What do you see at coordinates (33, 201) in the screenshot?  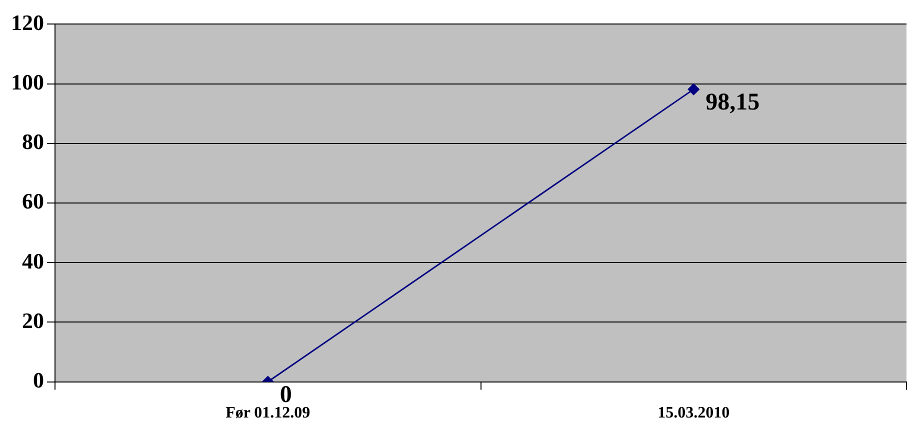 I see `y-tick-label: 60` at bounding box center [33, 201].